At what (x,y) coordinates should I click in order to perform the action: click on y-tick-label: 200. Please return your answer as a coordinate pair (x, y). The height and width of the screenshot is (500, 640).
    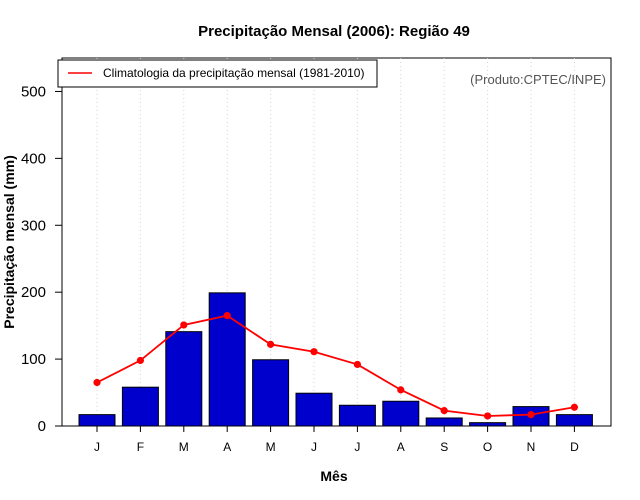
    Looking at the image, I should click on (33, 292).